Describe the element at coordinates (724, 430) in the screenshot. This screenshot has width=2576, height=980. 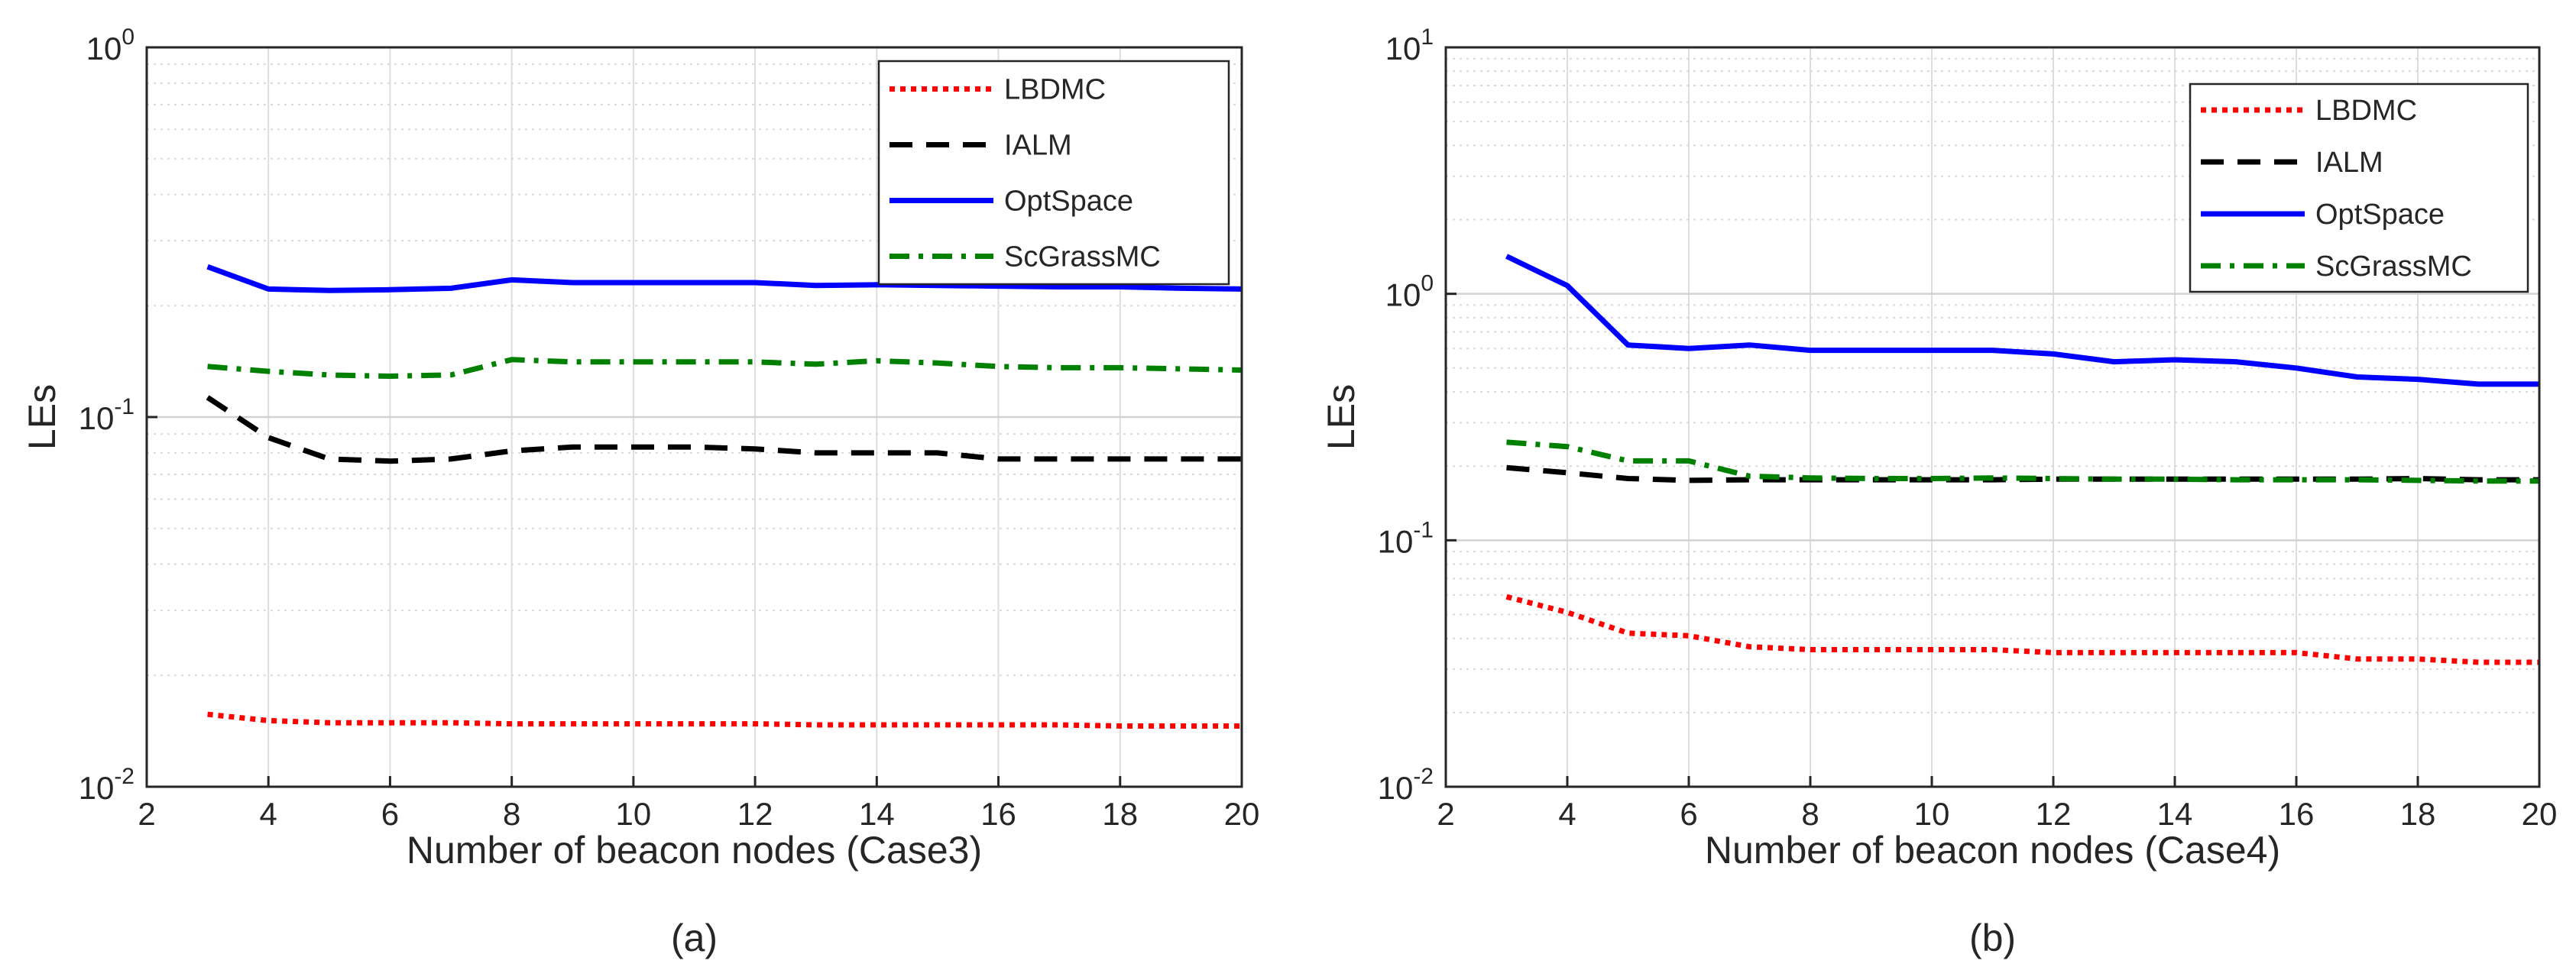
I see `series-line-ialm` at that location.